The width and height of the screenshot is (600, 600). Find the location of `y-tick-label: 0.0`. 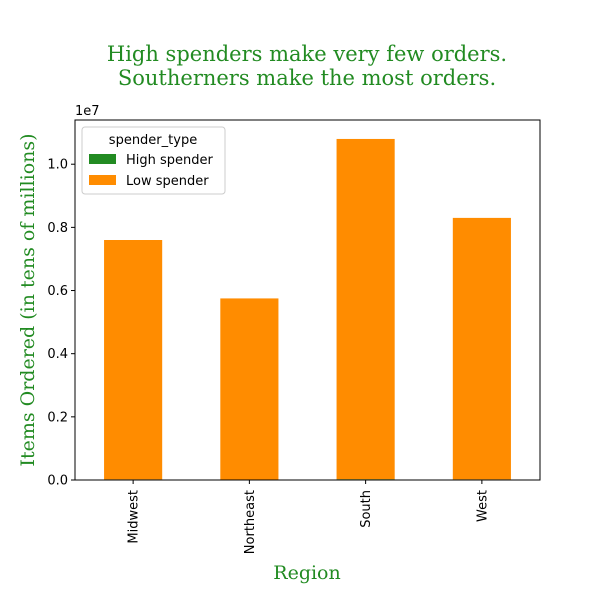

y-tick-label: 0.0 is located at coordinates (57, 481).